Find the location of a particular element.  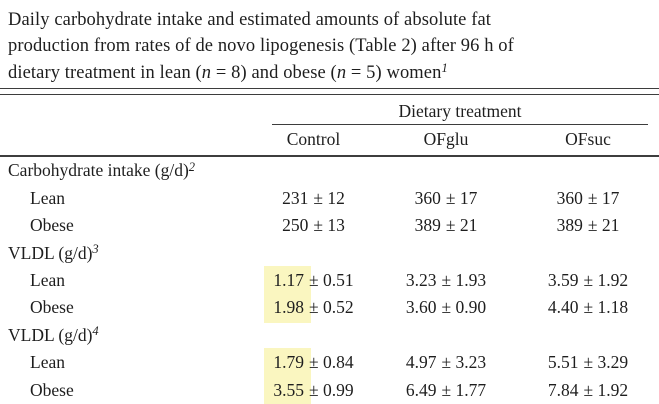

section-label: VLDL (g/d)3 is located at coordinates (126, 253).